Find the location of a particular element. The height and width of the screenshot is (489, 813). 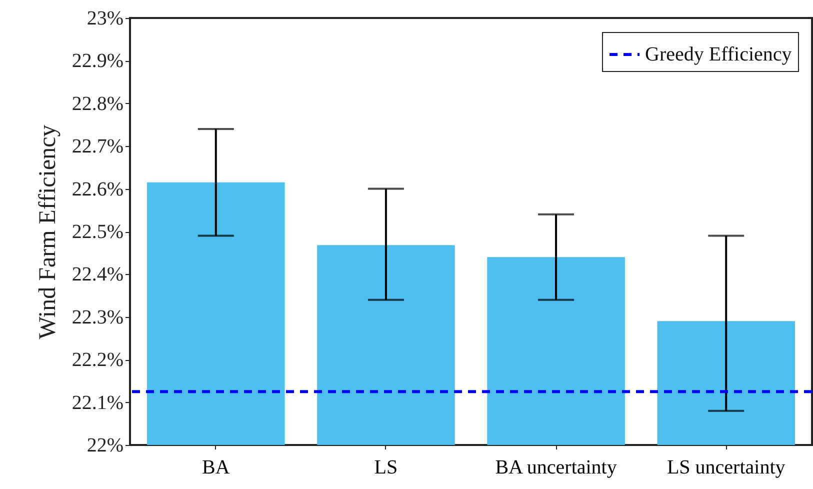

y-tick-label: 23% is located at coordinates (105, 19).